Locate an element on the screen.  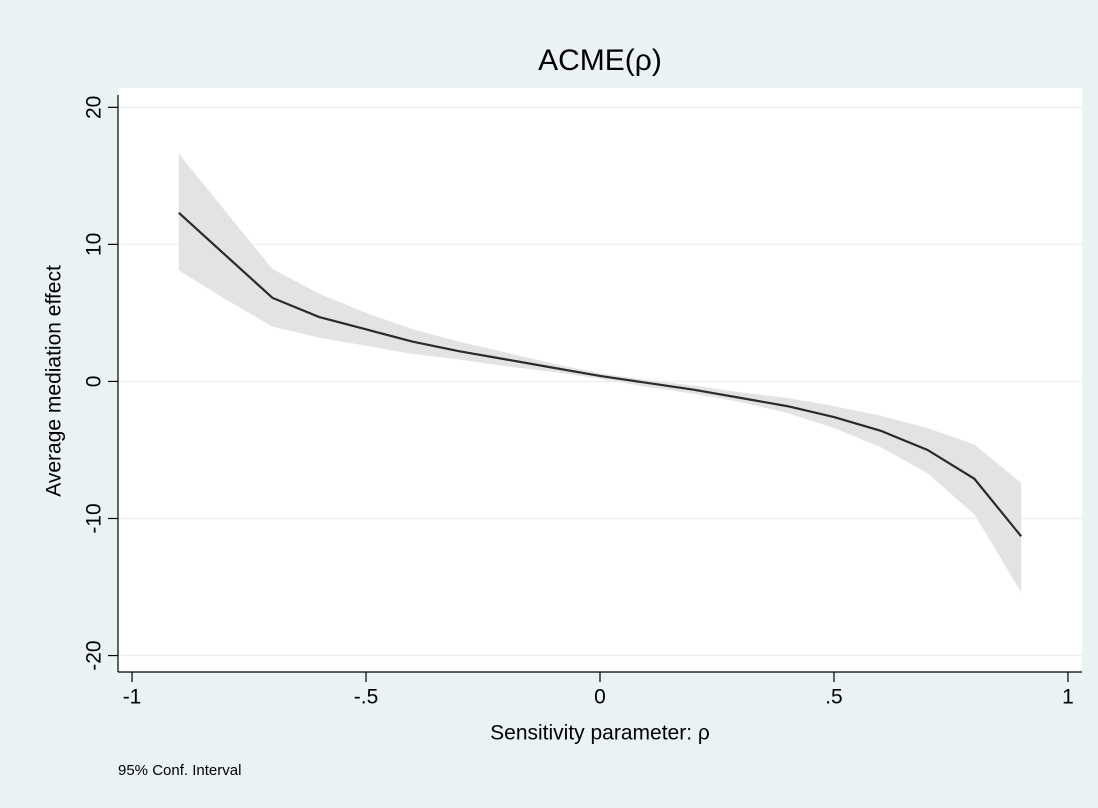
x-tick-label: .5 is located at coordinates (834, 697).